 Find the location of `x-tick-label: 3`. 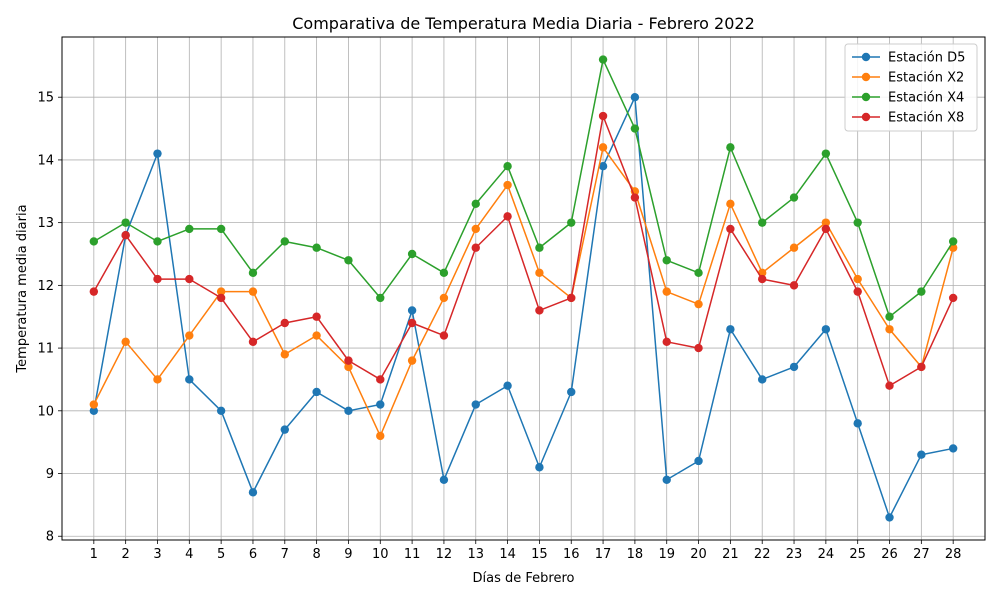

x-tick-label: 3 is located at coordinates (157, 554).